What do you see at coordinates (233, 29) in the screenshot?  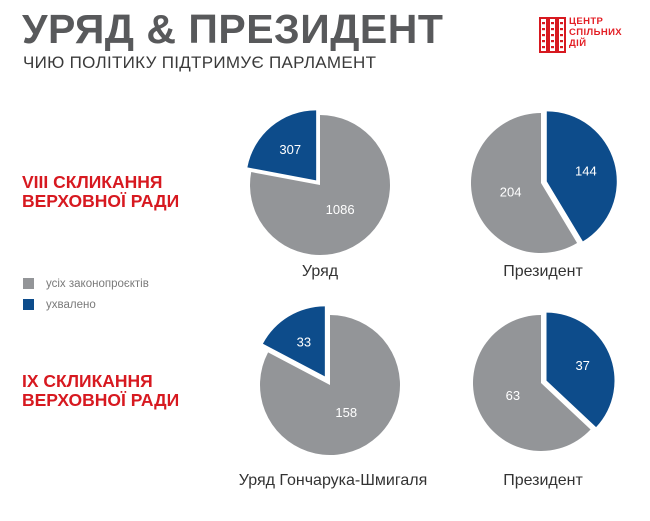 I see `page-title: УРЯД & ПРЕЗИДЕНТ` at bounding box center [233, 29].